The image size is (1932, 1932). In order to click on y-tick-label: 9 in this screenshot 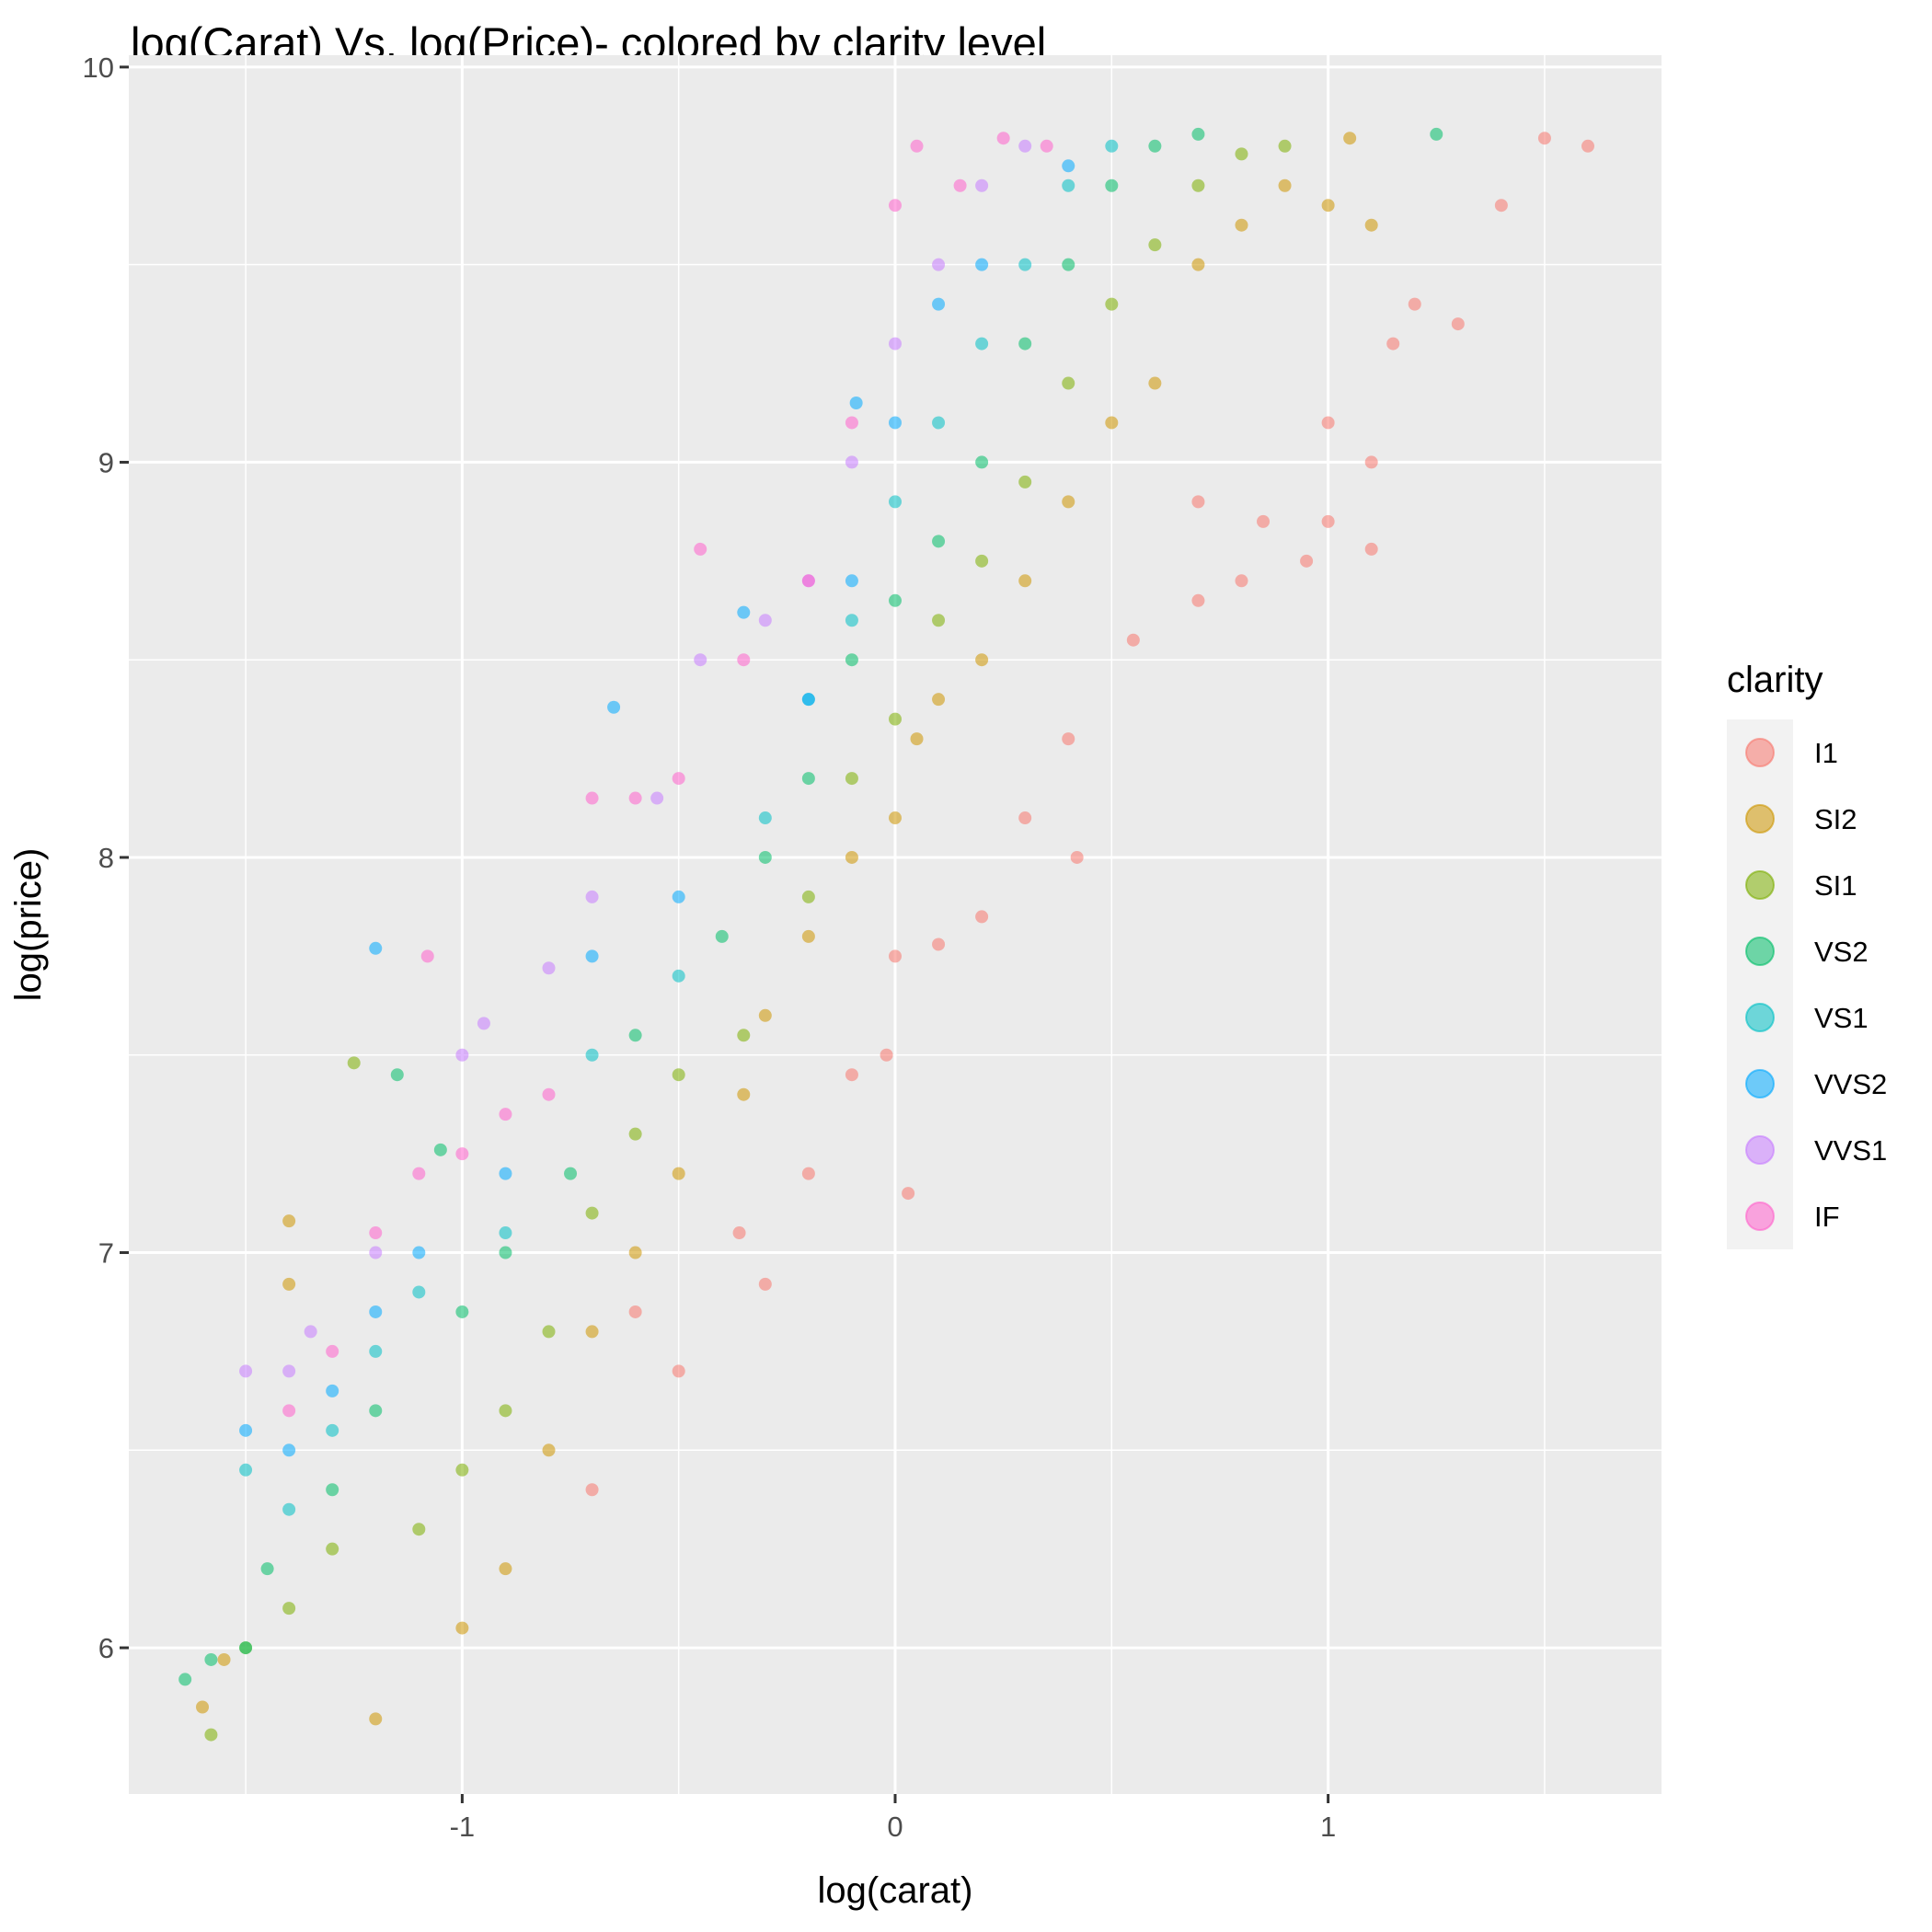, I will do `click(106, 462)`.